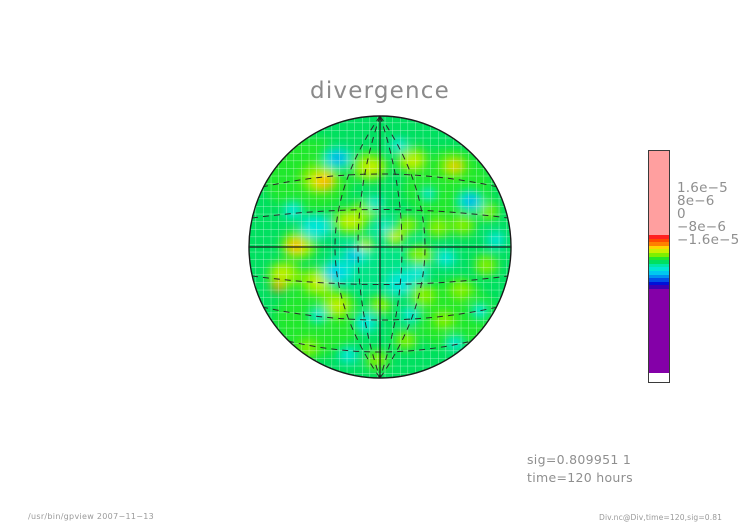 This screenshot has width=752, height=532. What do you see at coordinates (380, 91) in the screenshot?
I see `page-title: divergence` at bounding box center [380, 91].